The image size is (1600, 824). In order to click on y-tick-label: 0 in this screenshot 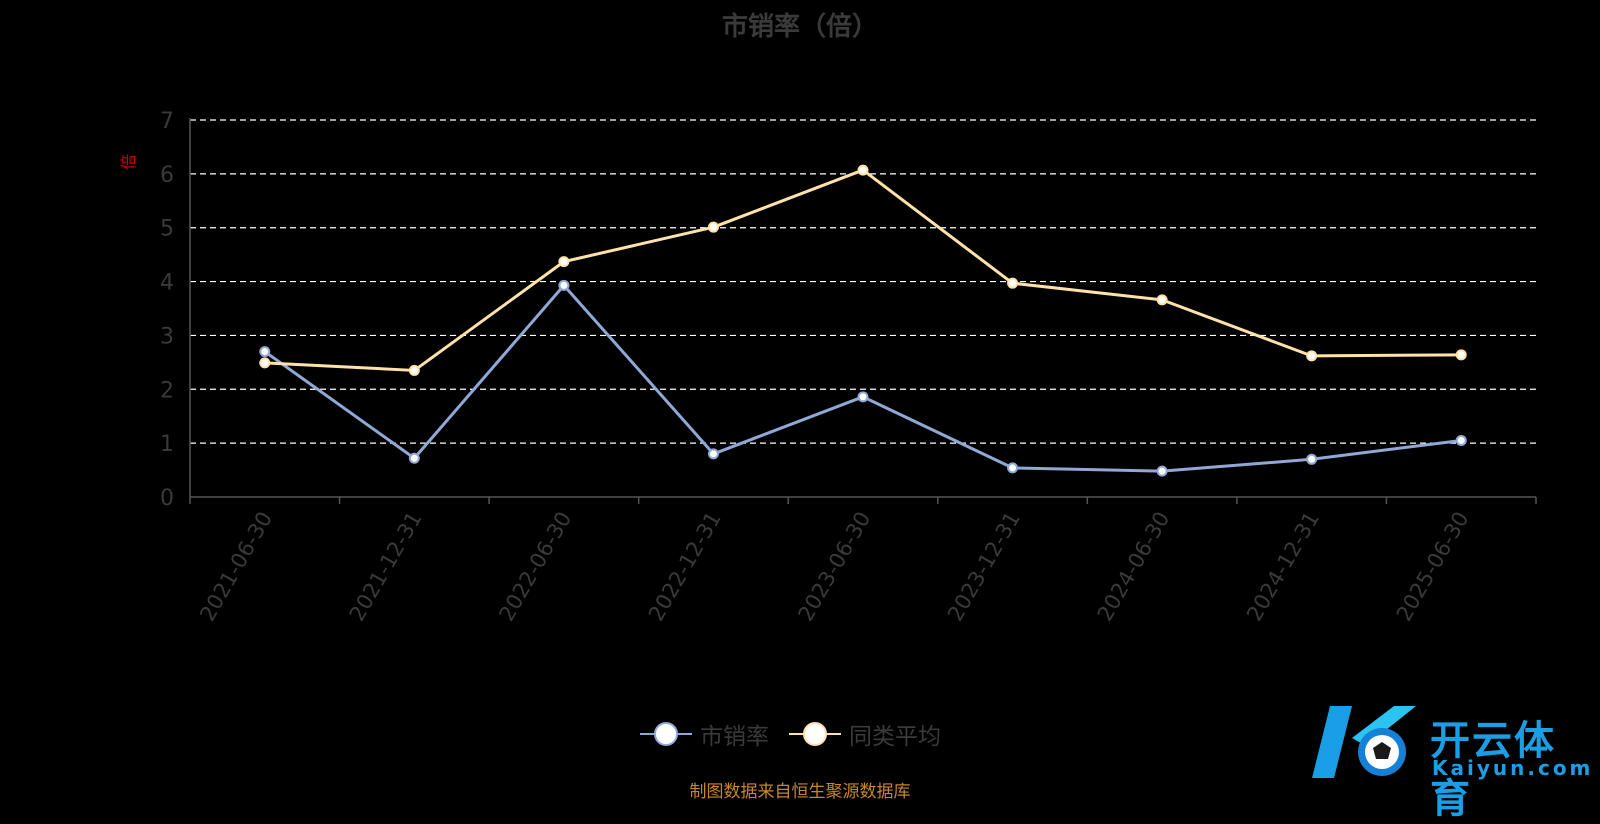, I will do `click(167, 498)`.